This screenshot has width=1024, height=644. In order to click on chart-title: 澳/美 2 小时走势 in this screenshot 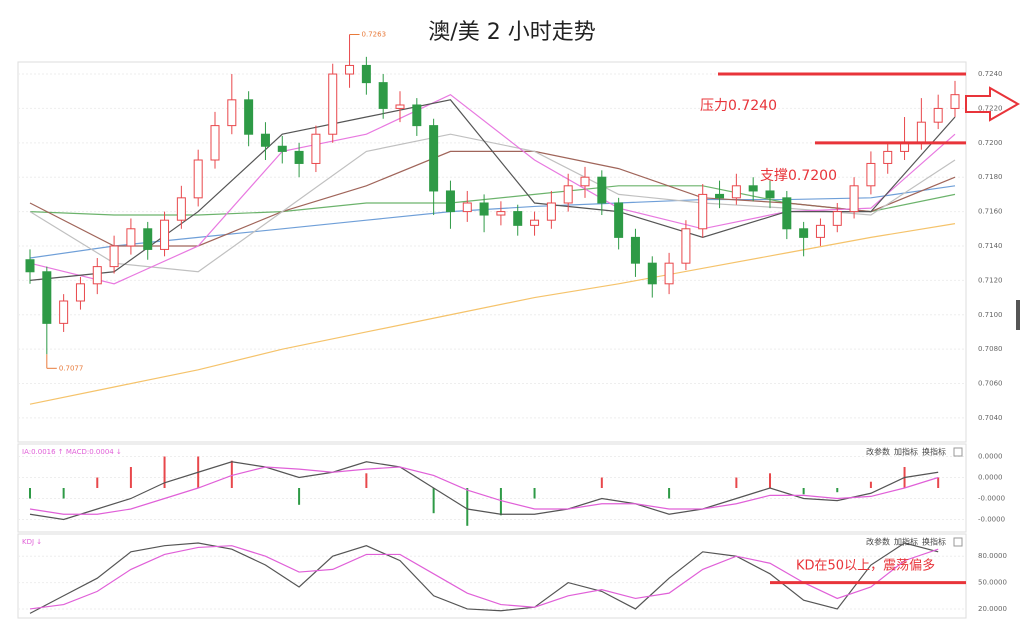, I will do `click(511, 32)`.